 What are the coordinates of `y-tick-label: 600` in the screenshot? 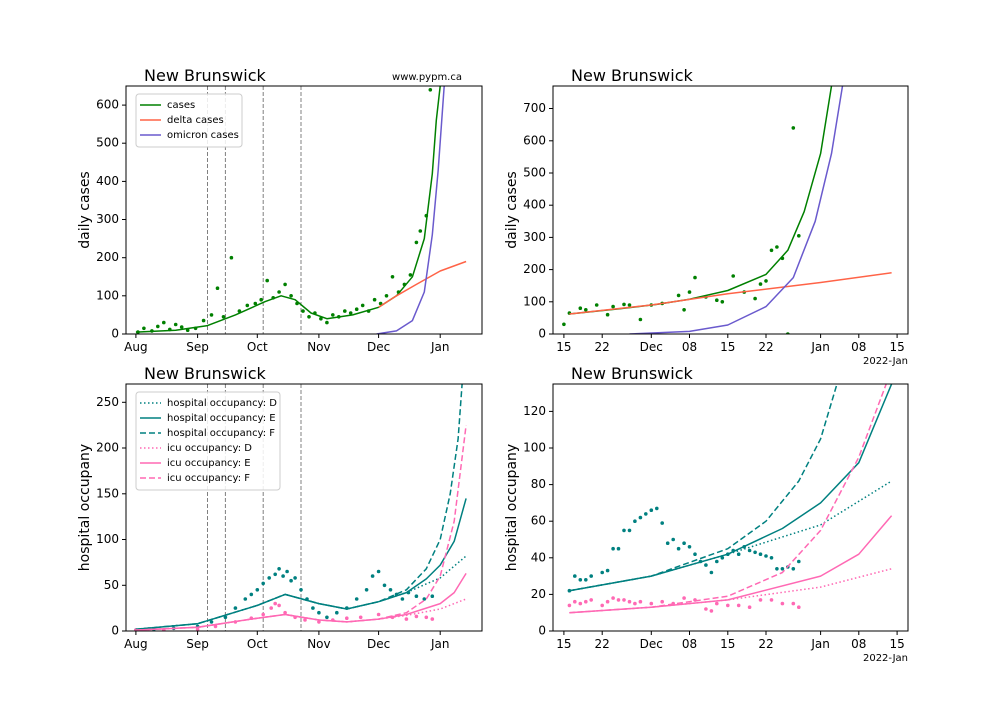 It's located at (534, 140).